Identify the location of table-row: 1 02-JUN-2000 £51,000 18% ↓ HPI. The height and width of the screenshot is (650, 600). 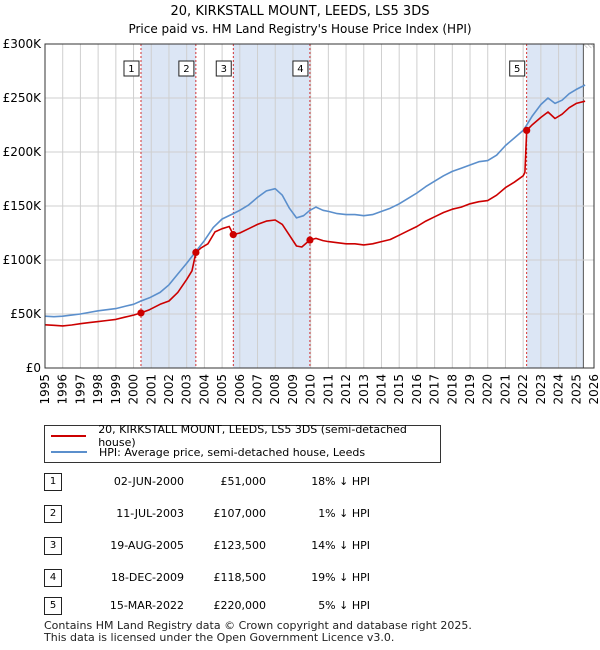
(254, 482).